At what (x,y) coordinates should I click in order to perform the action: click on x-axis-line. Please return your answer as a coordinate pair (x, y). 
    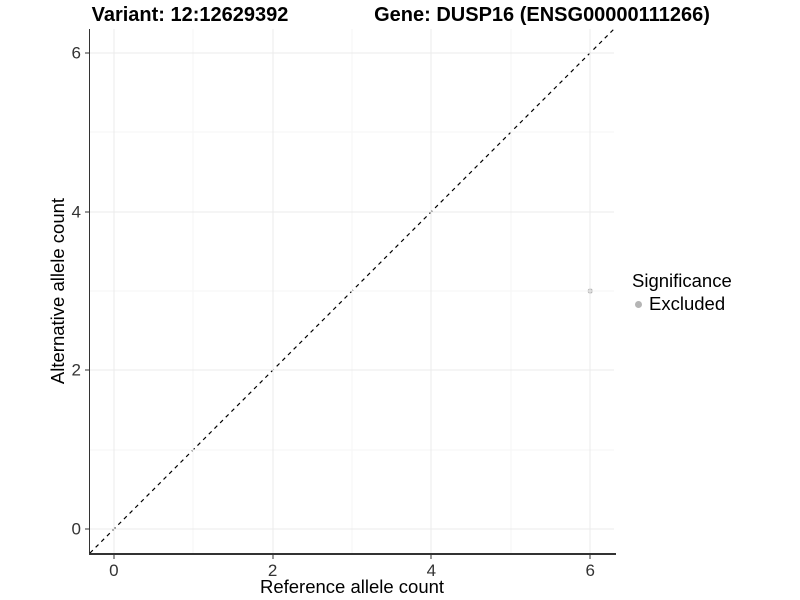
    Looking at the image, I should click on (352, 554).